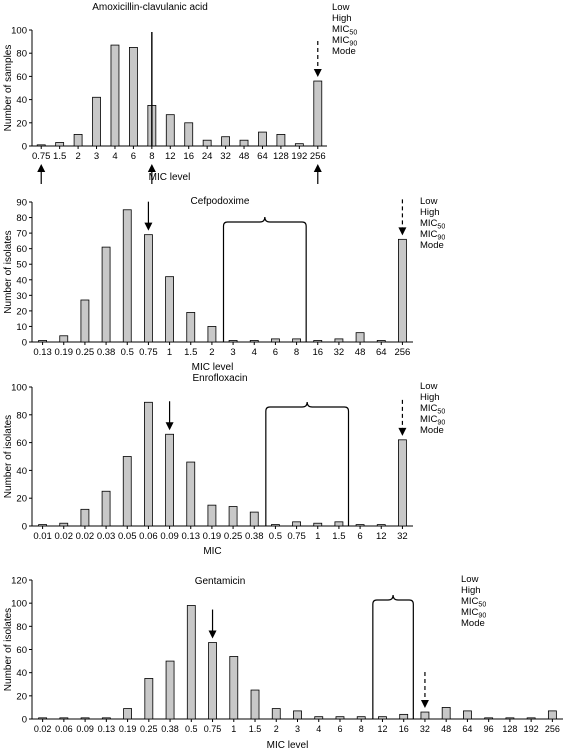 Image resolution: width=568 pixels, height=750 pixels. What do you see at coordinates (299, 156) in the screenshot?
I see `x-tick-label: 192` at bounding box center [299, 156].